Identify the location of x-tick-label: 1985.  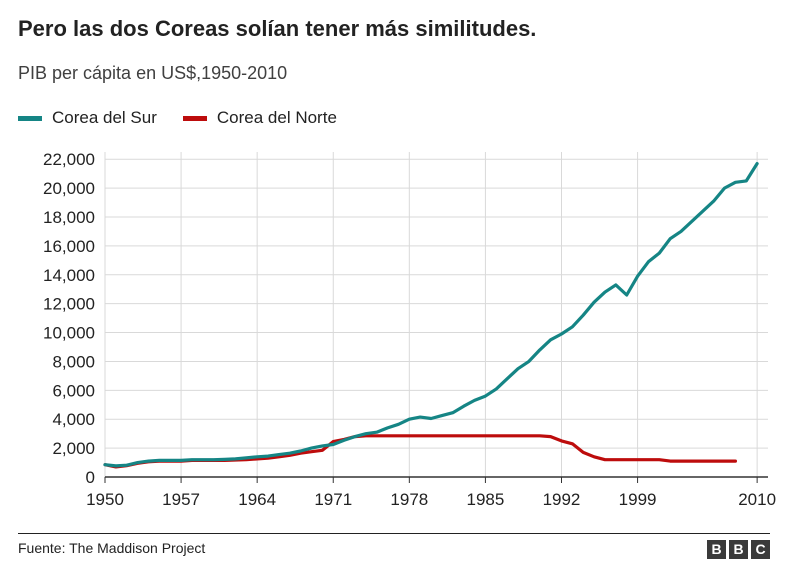
(485, 499).